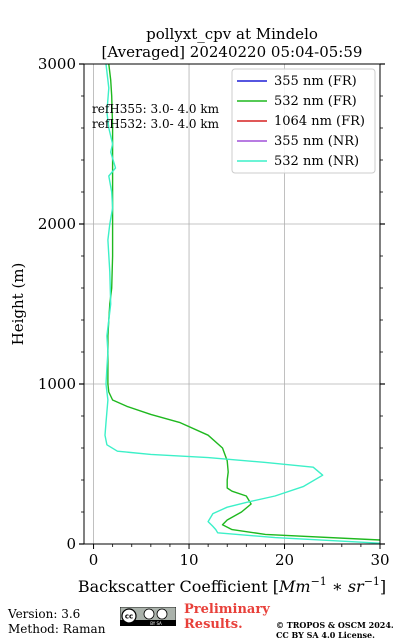  I want to click on preliminary-line2: Results., so click(213, 624).